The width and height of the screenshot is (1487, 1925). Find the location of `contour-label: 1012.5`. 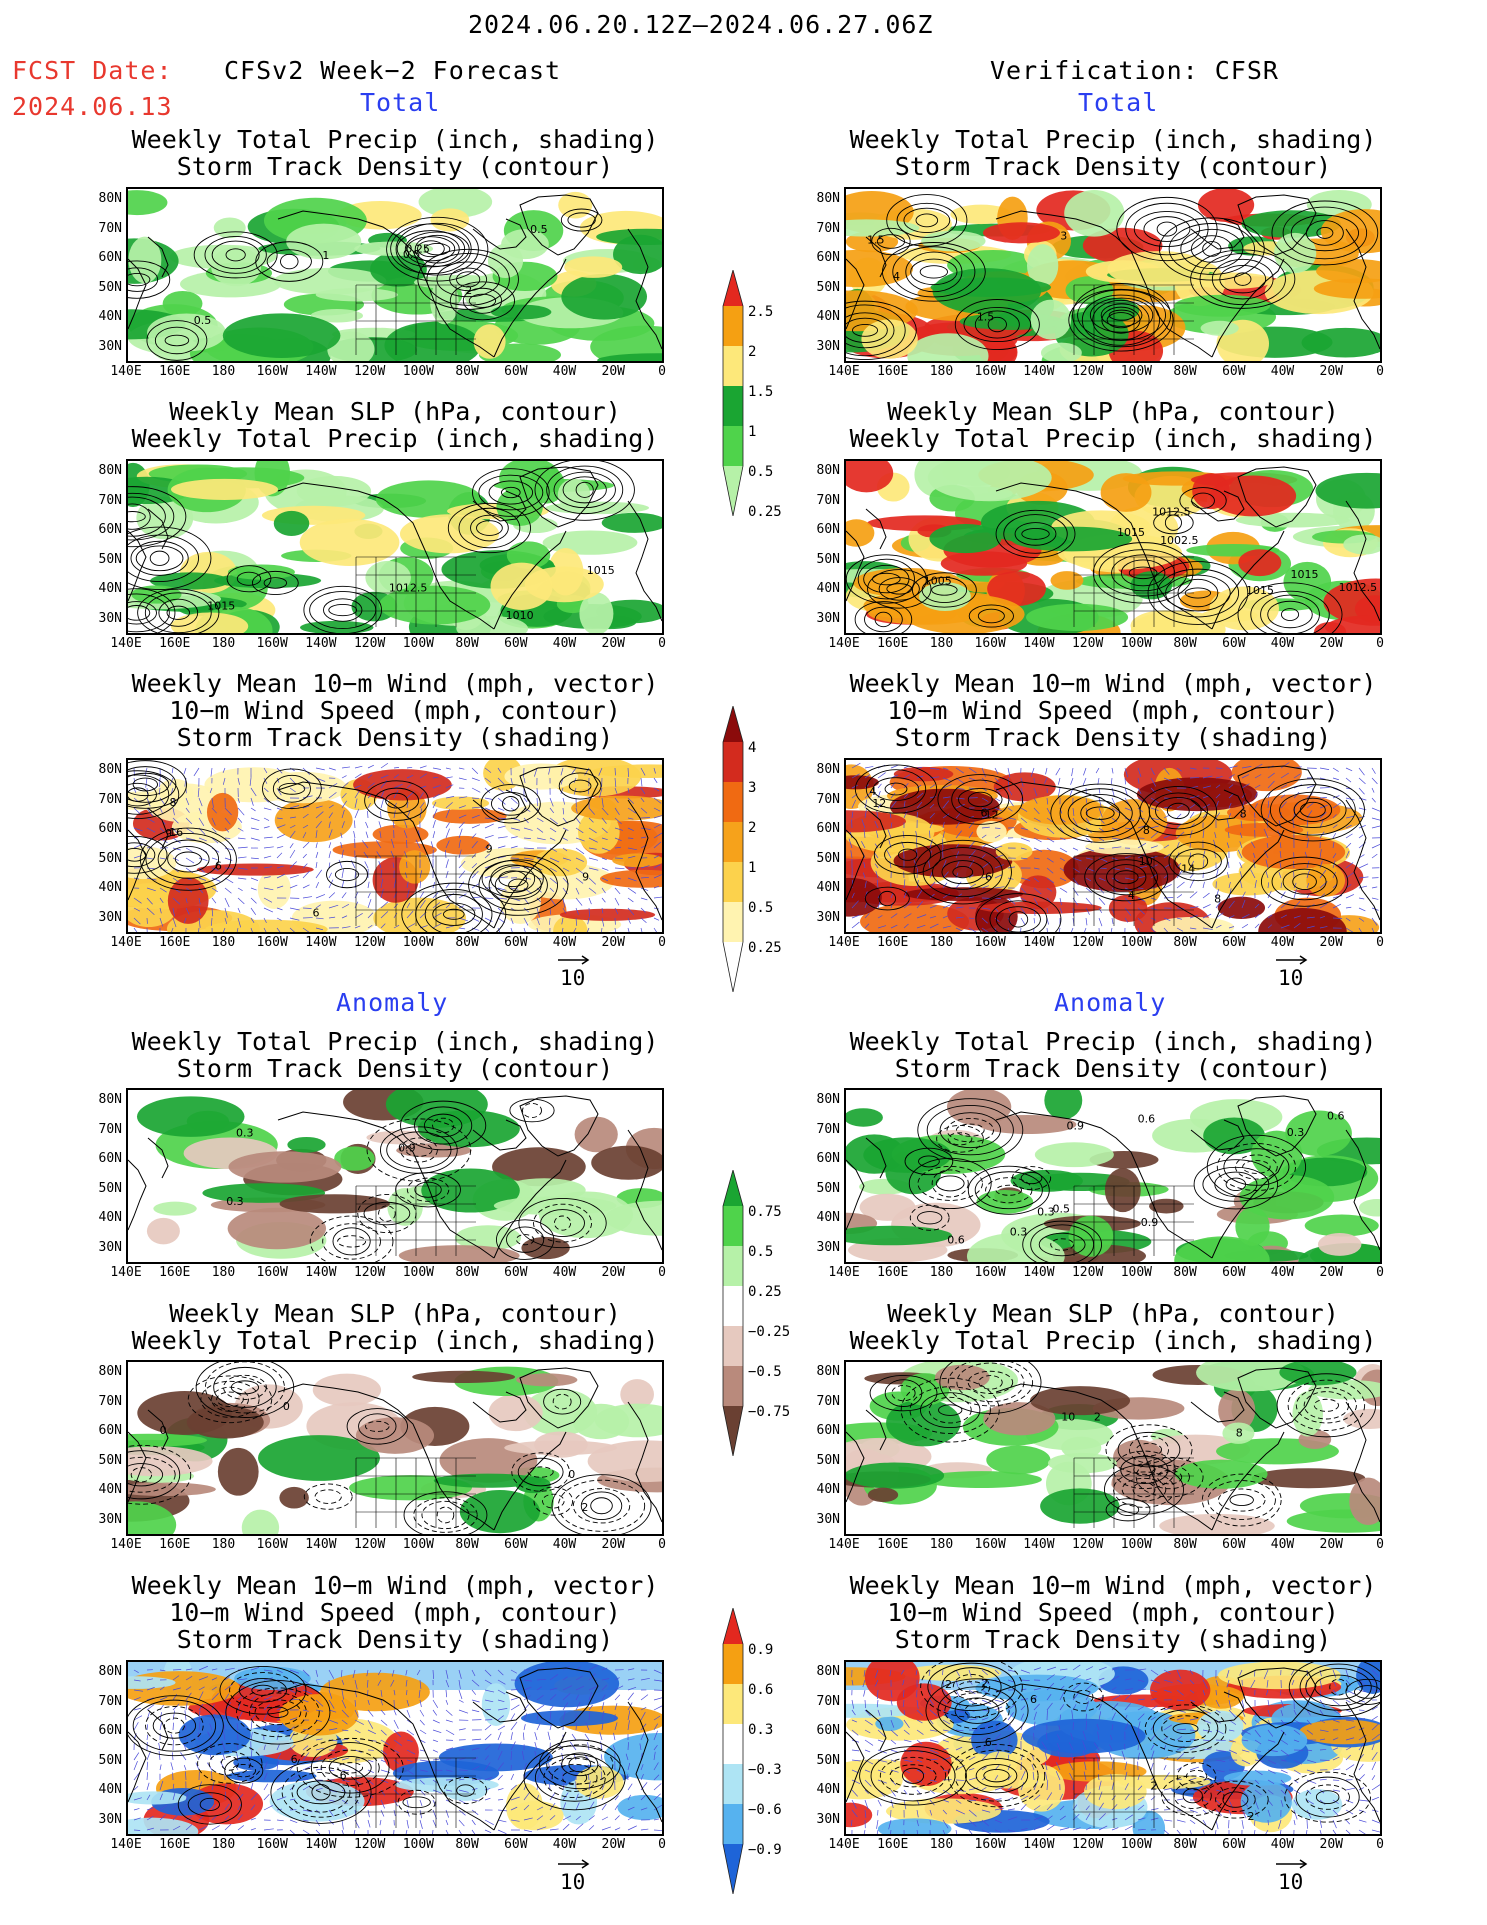

contour-label: 1012.5 is located at coordinates (1171, 511).